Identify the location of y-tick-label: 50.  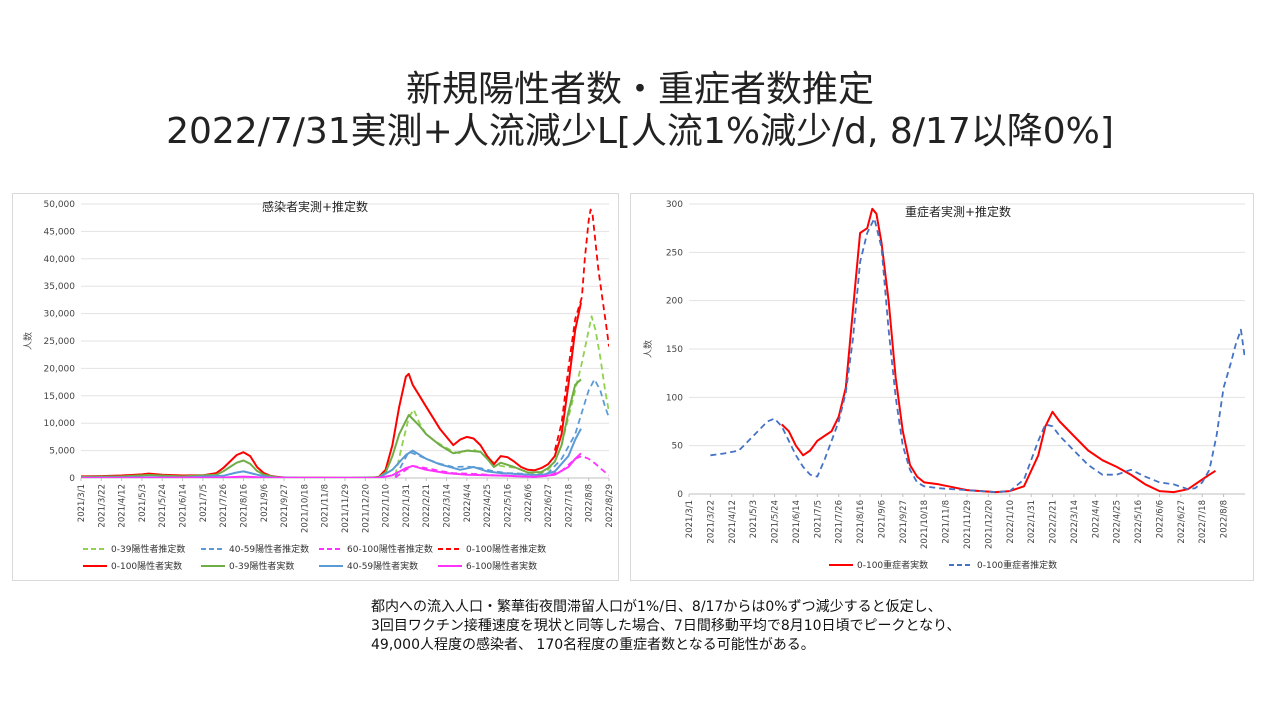
(678, 447).